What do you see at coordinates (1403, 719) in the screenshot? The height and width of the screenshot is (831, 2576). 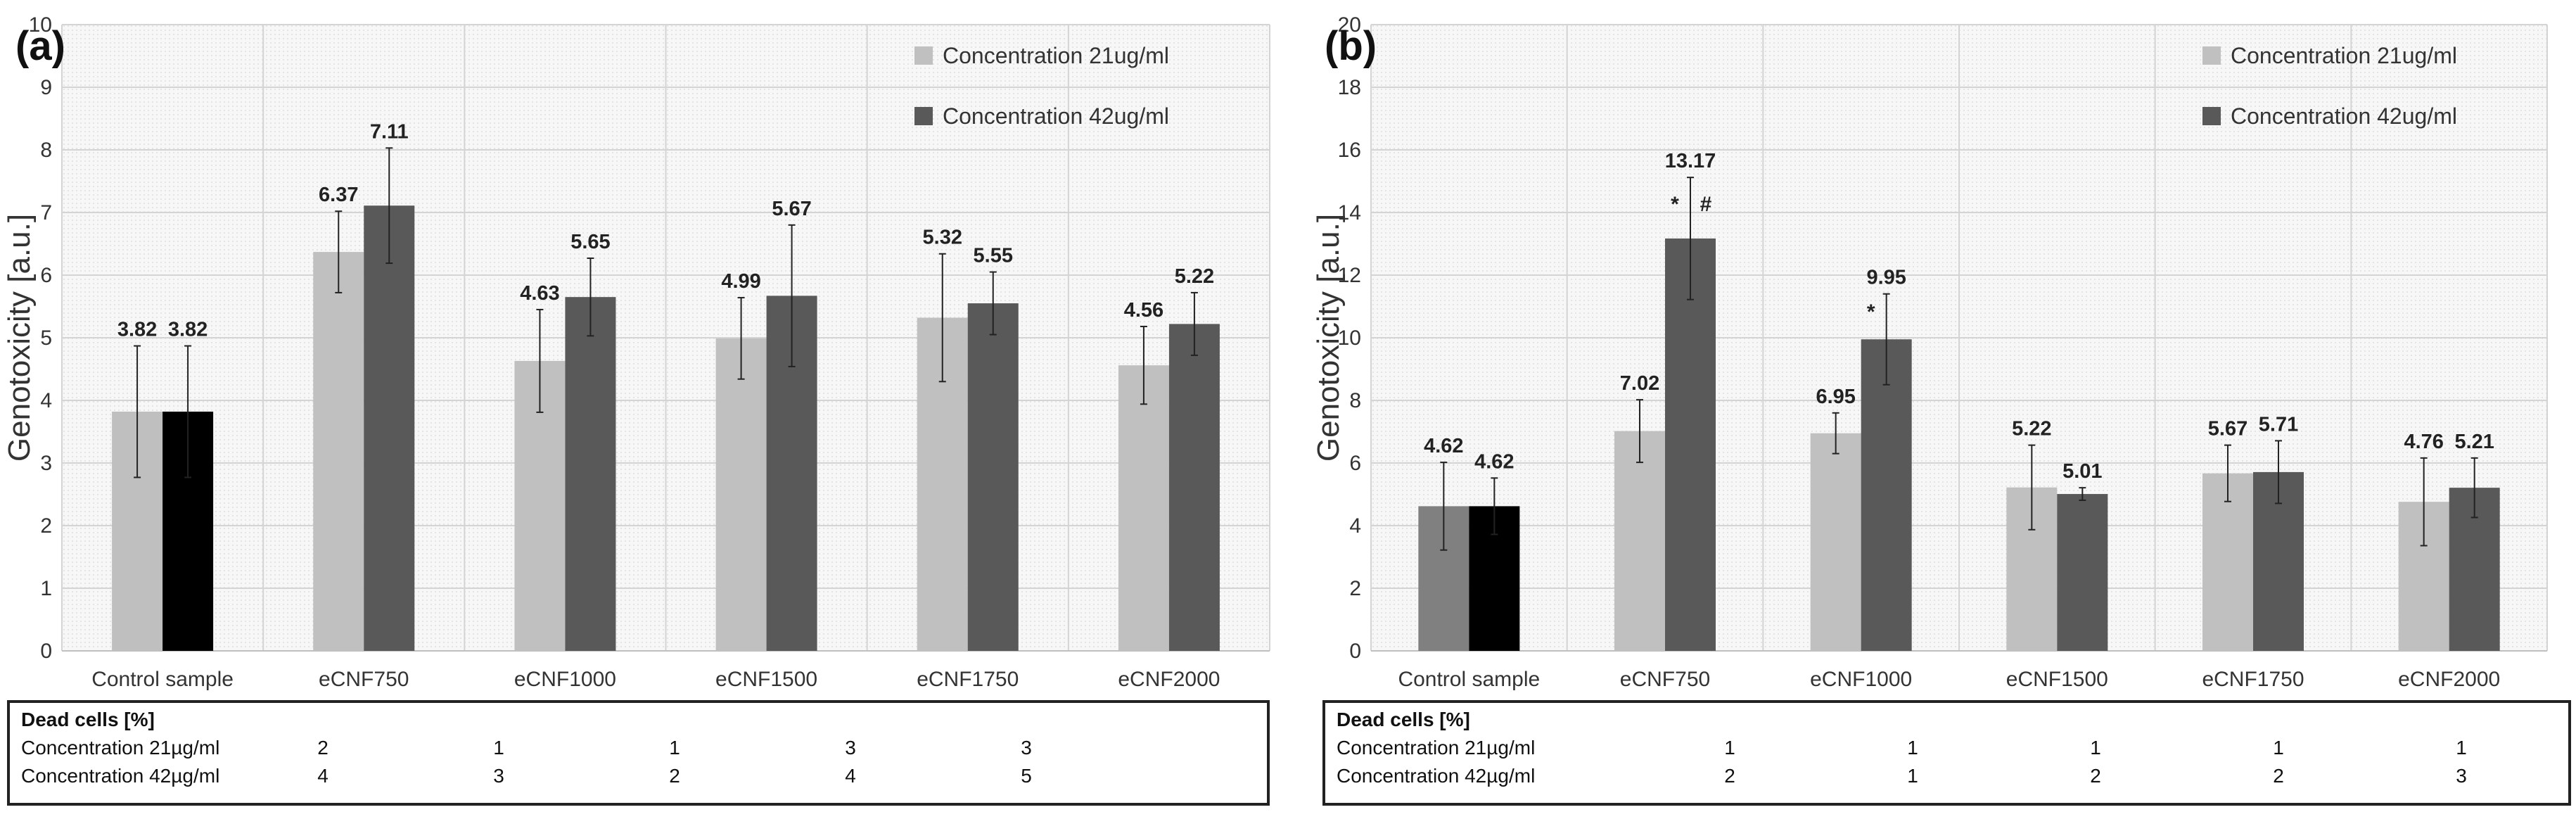 I see `dead-cells-header: Dead cells [%]` at bounding box center [1403, 719].